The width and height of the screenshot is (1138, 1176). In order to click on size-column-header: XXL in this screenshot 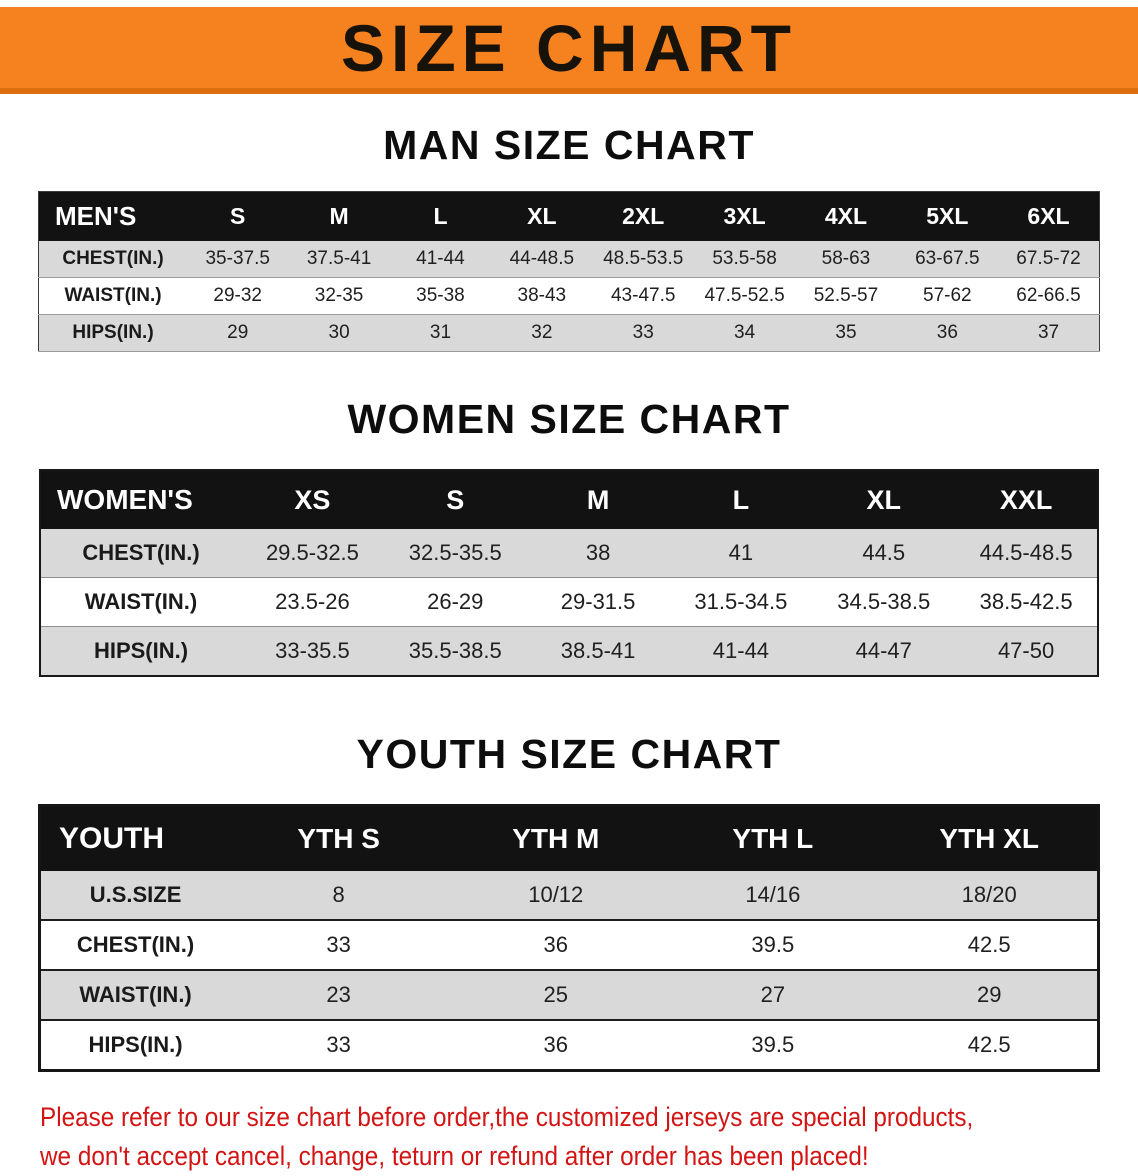, I will do `click(1026, 499)`.